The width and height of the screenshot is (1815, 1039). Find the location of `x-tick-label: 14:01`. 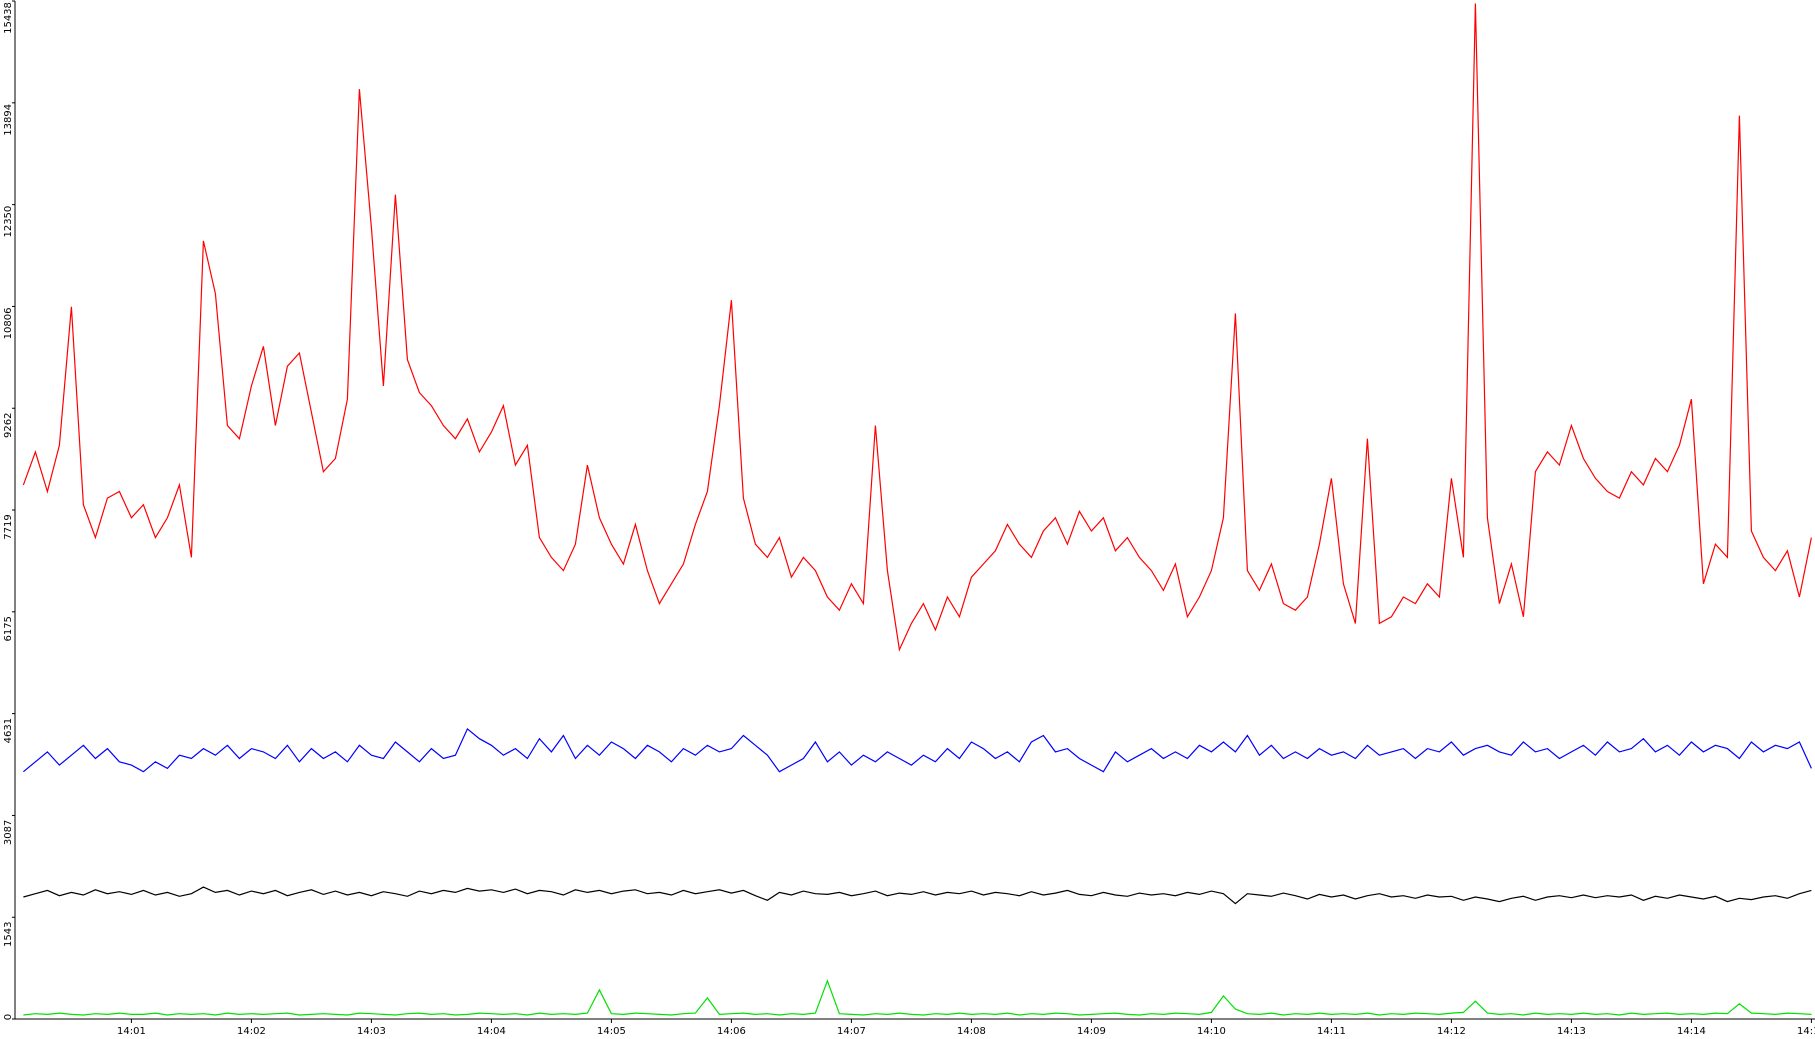

x-tick-label: 14:01 is located at coordinates (131, 1031).